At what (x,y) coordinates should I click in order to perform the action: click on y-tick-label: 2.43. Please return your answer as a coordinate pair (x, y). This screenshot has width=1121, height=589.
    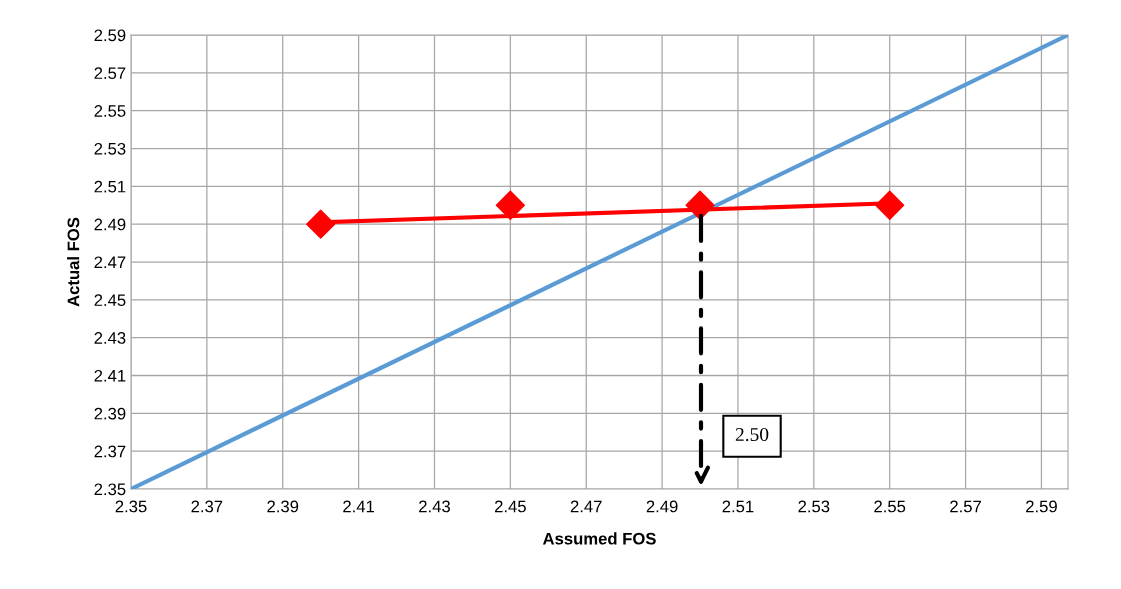
    Looking at the image, I should click on (110, 338).